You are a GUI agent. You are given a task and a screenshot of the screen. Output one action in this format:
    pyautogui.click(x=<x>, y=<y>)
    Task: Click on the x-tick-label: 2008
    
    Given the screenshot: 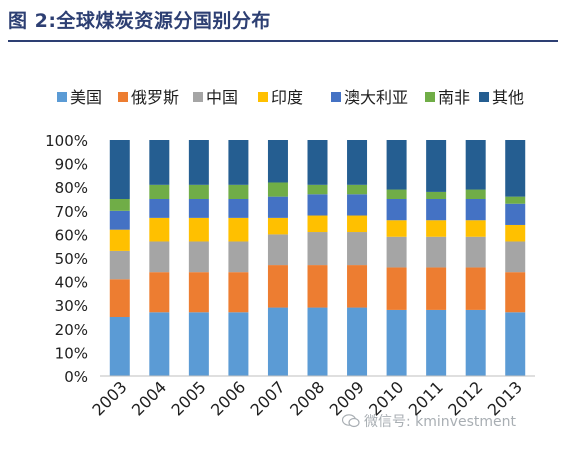 What is the action you would take?
    pyautogui.click(x=307, y=398)
    